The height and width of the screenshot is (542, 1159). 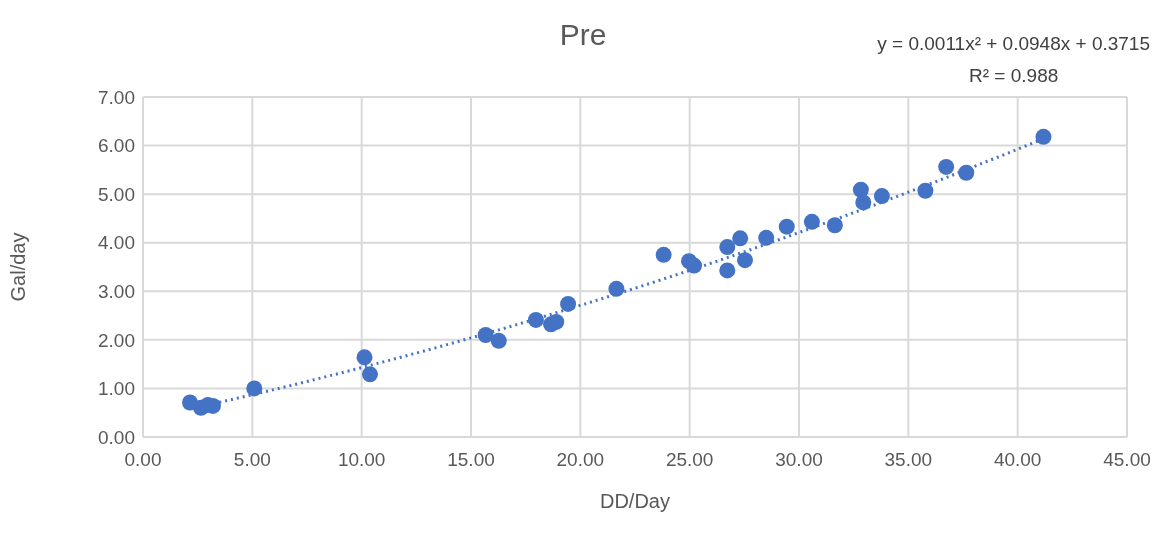 What do you see at coordinates (116, 194) in the screenshot?
I see `y-tick-label: 5.00` at bounding box center [116, 194].